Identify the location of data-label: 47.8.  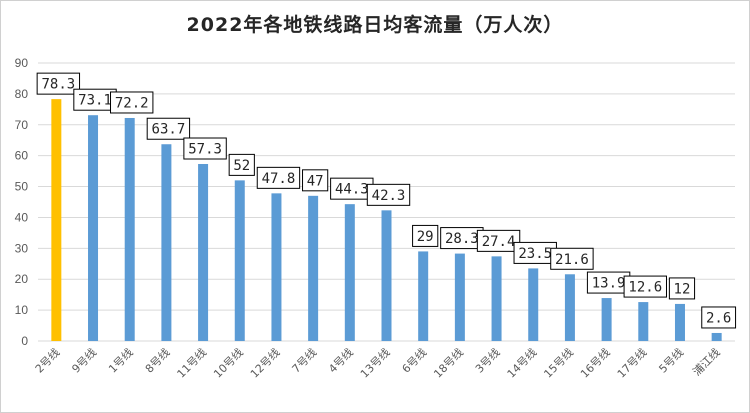
(278, 177).